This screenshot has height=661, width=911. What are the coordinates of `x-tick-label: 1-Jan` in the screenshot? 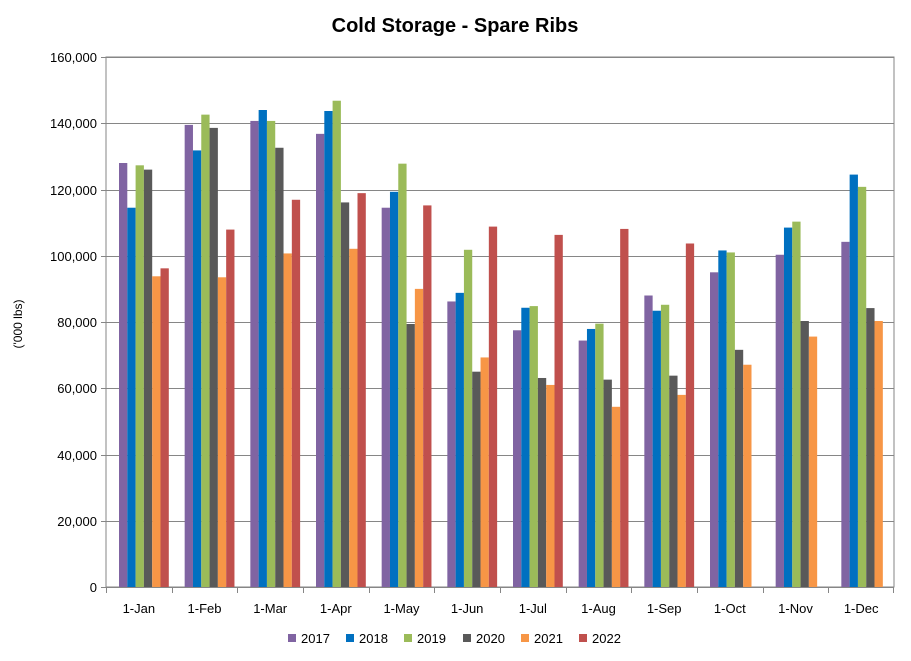 It's located at (139, 608).